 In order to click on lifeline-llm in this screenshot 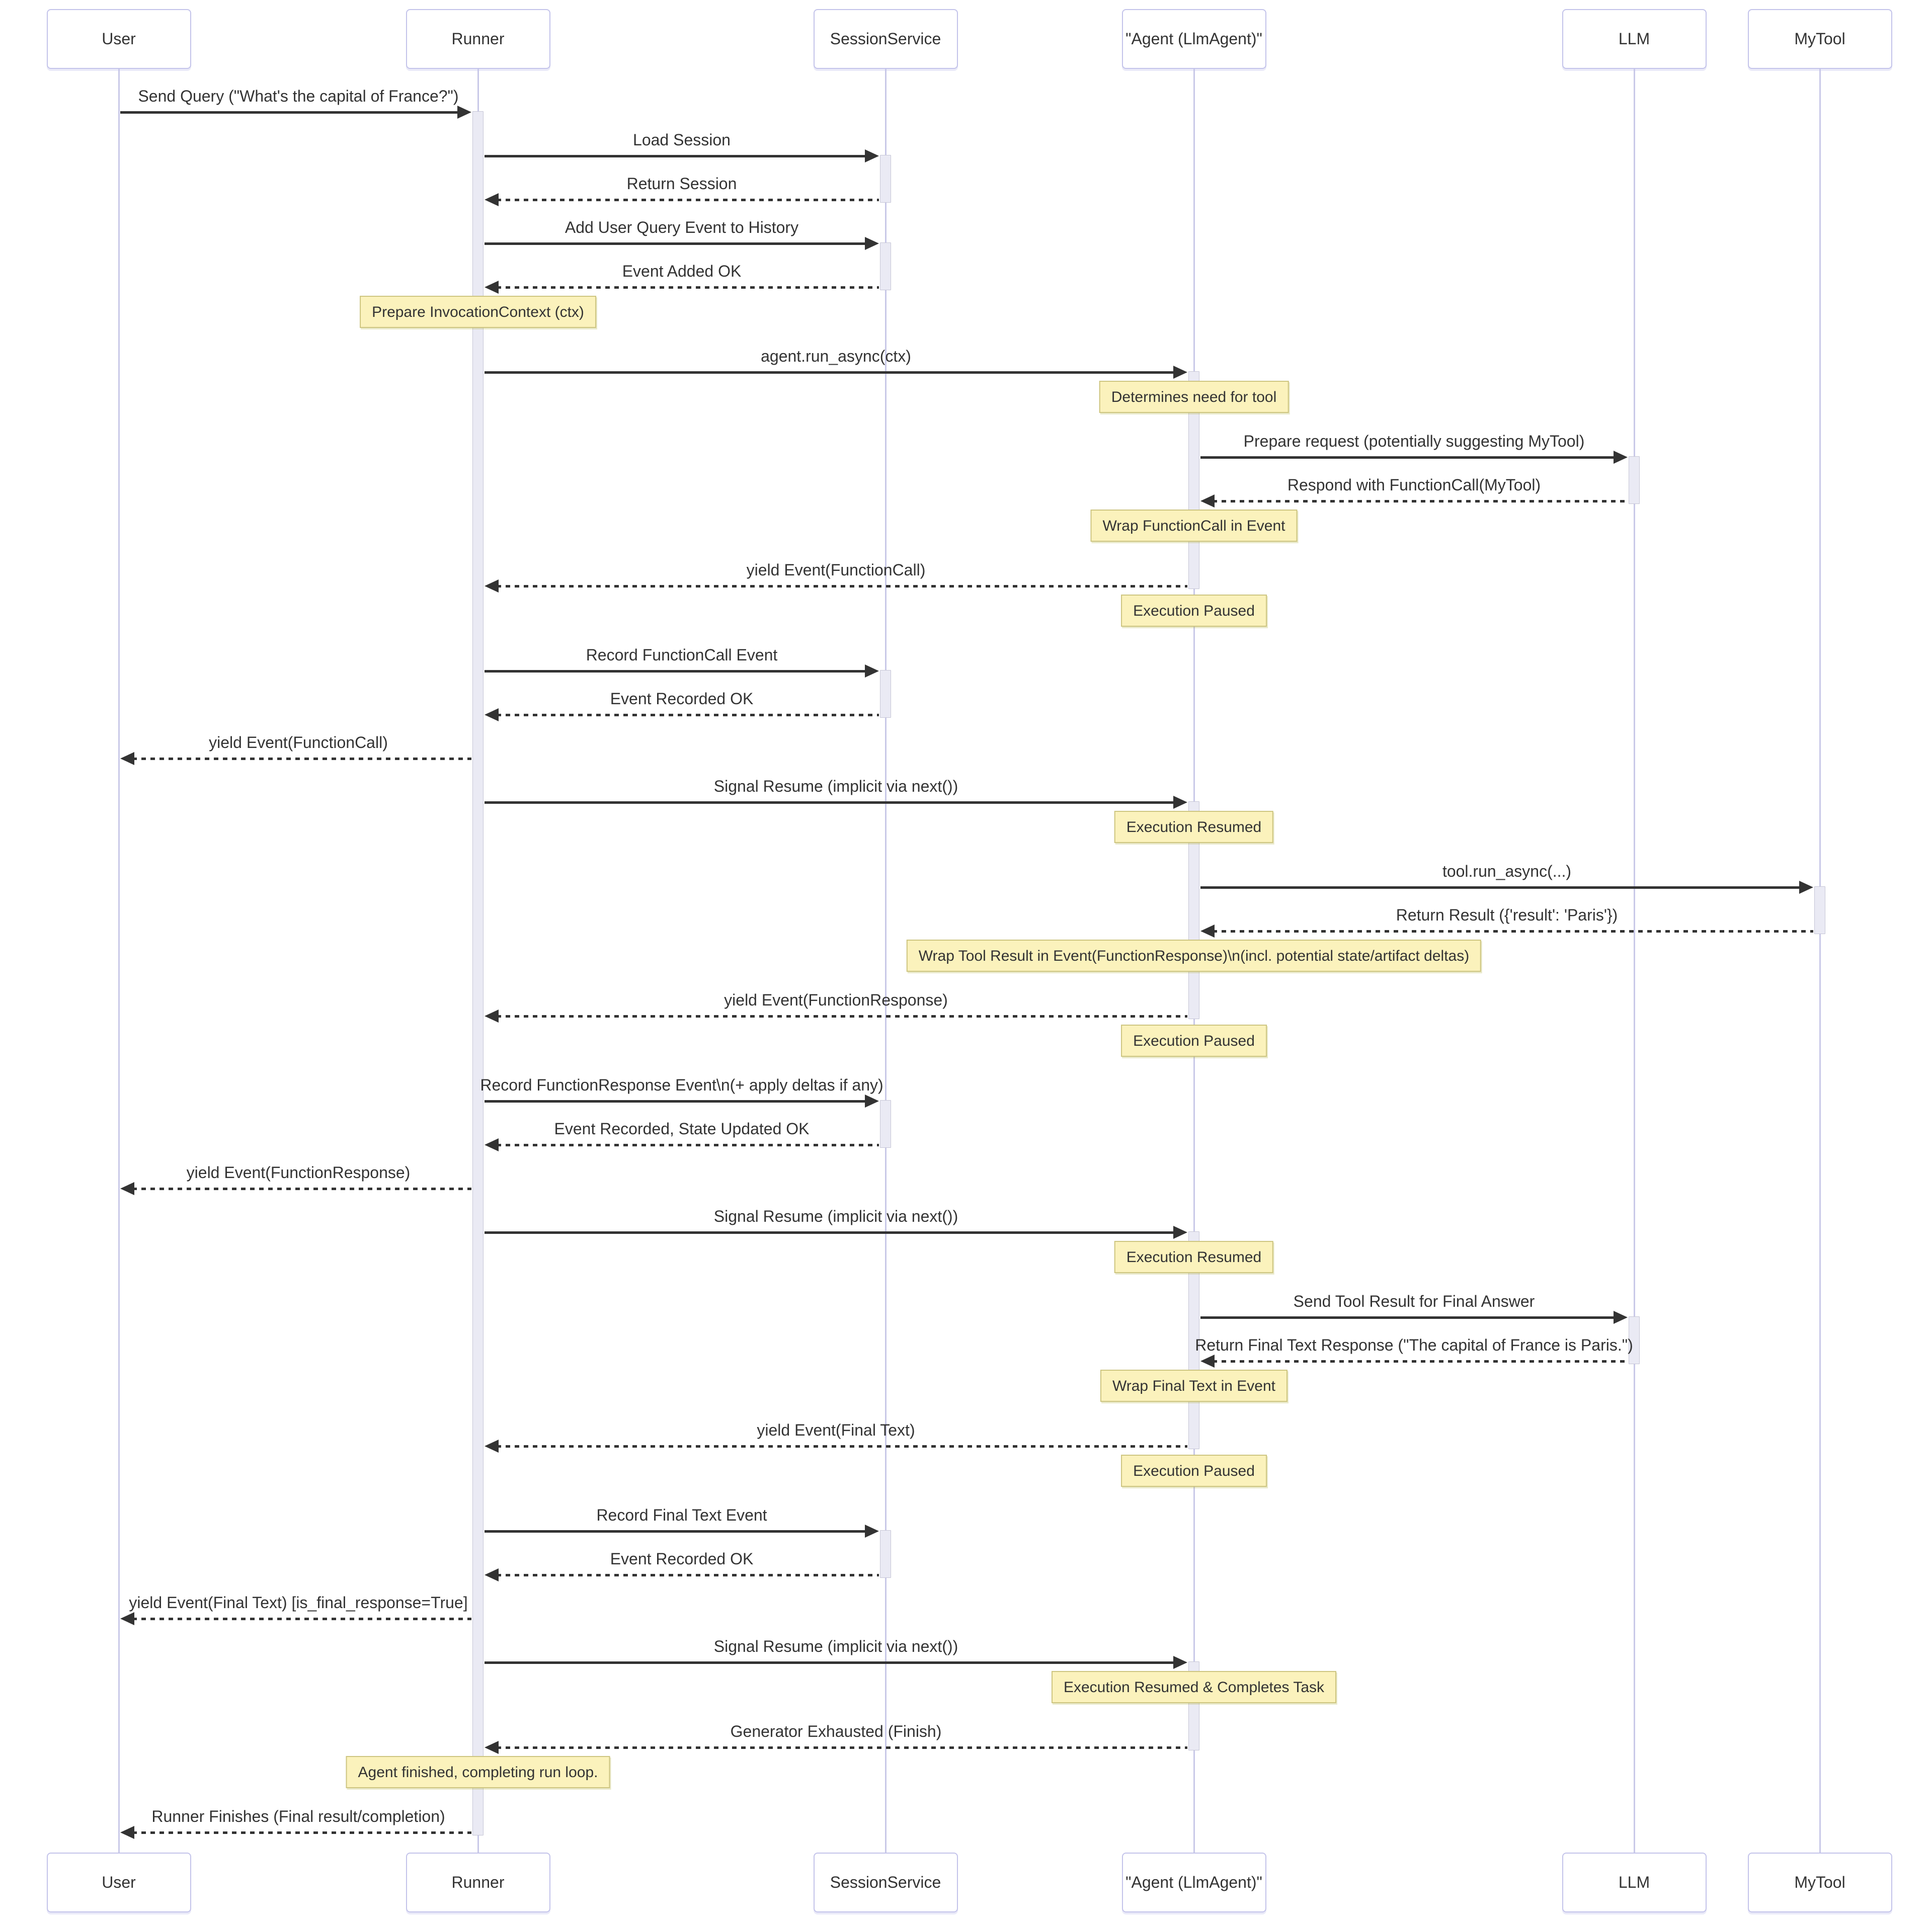, I will do `click(1634, 961)`.